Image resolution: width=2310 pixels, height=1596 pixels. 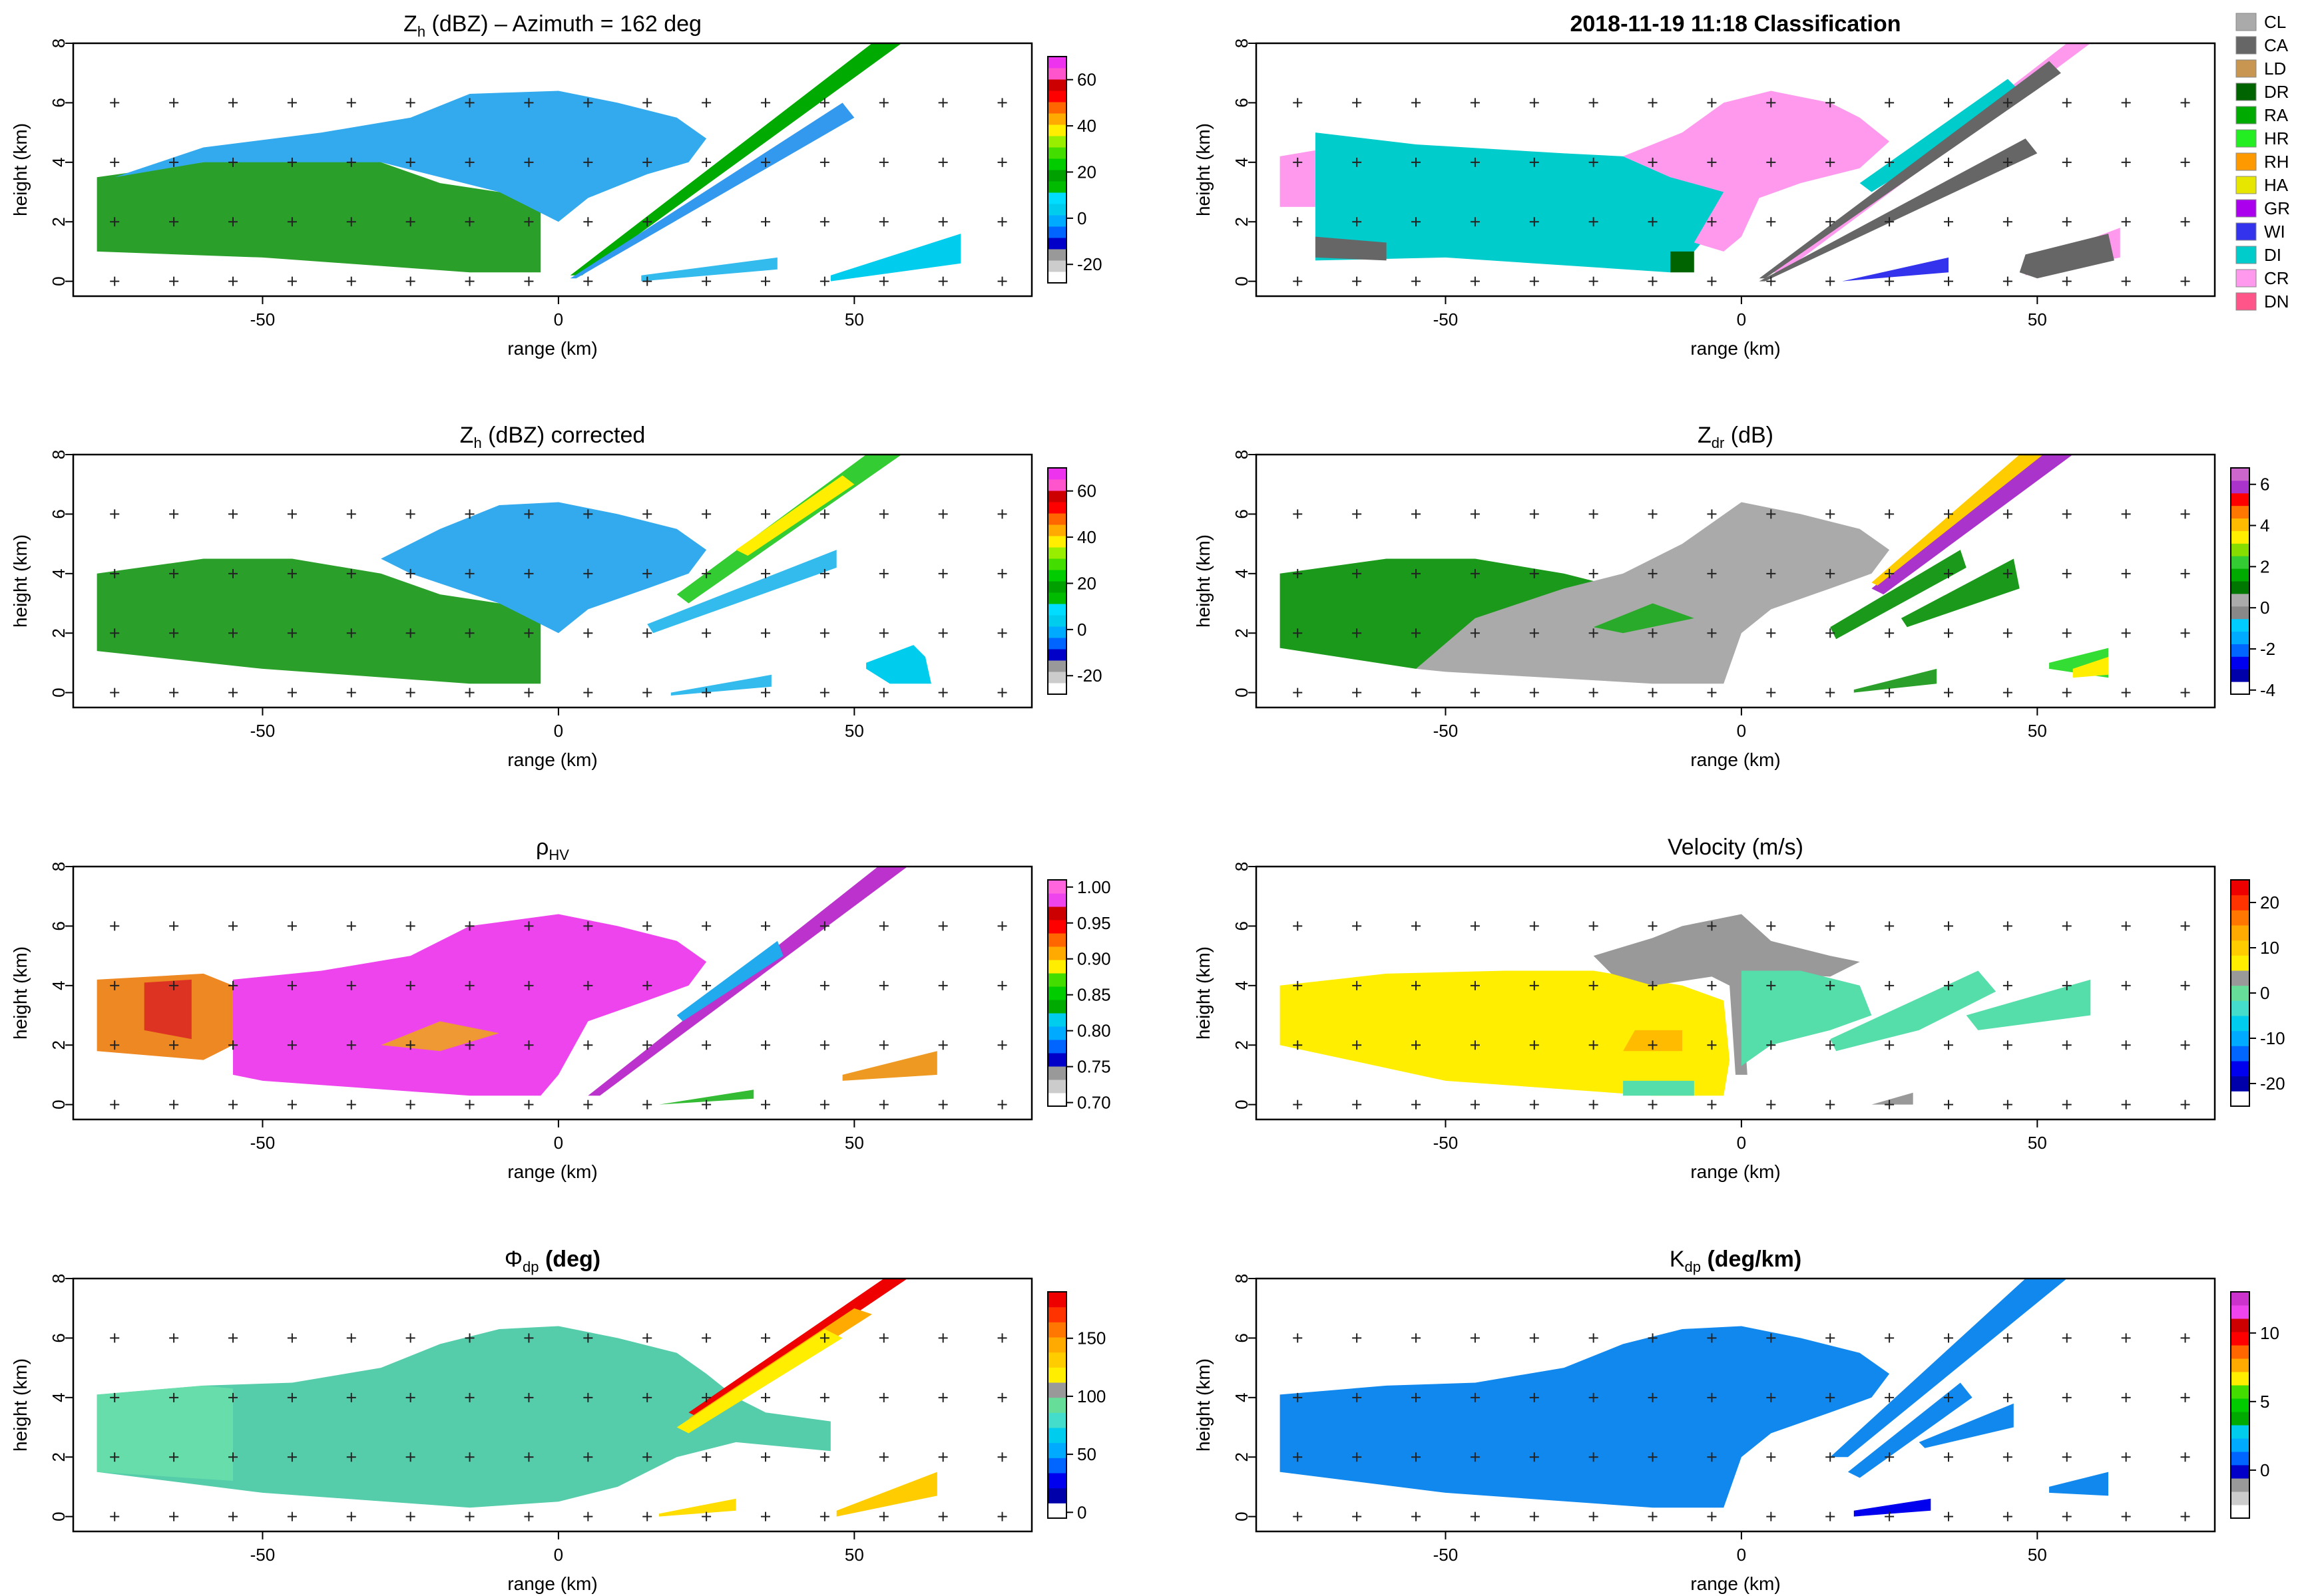 What do you see at coordinates (2275, 22) in the screenshot?
I see `legend-label: CL` at bounding box center [2275, 22].